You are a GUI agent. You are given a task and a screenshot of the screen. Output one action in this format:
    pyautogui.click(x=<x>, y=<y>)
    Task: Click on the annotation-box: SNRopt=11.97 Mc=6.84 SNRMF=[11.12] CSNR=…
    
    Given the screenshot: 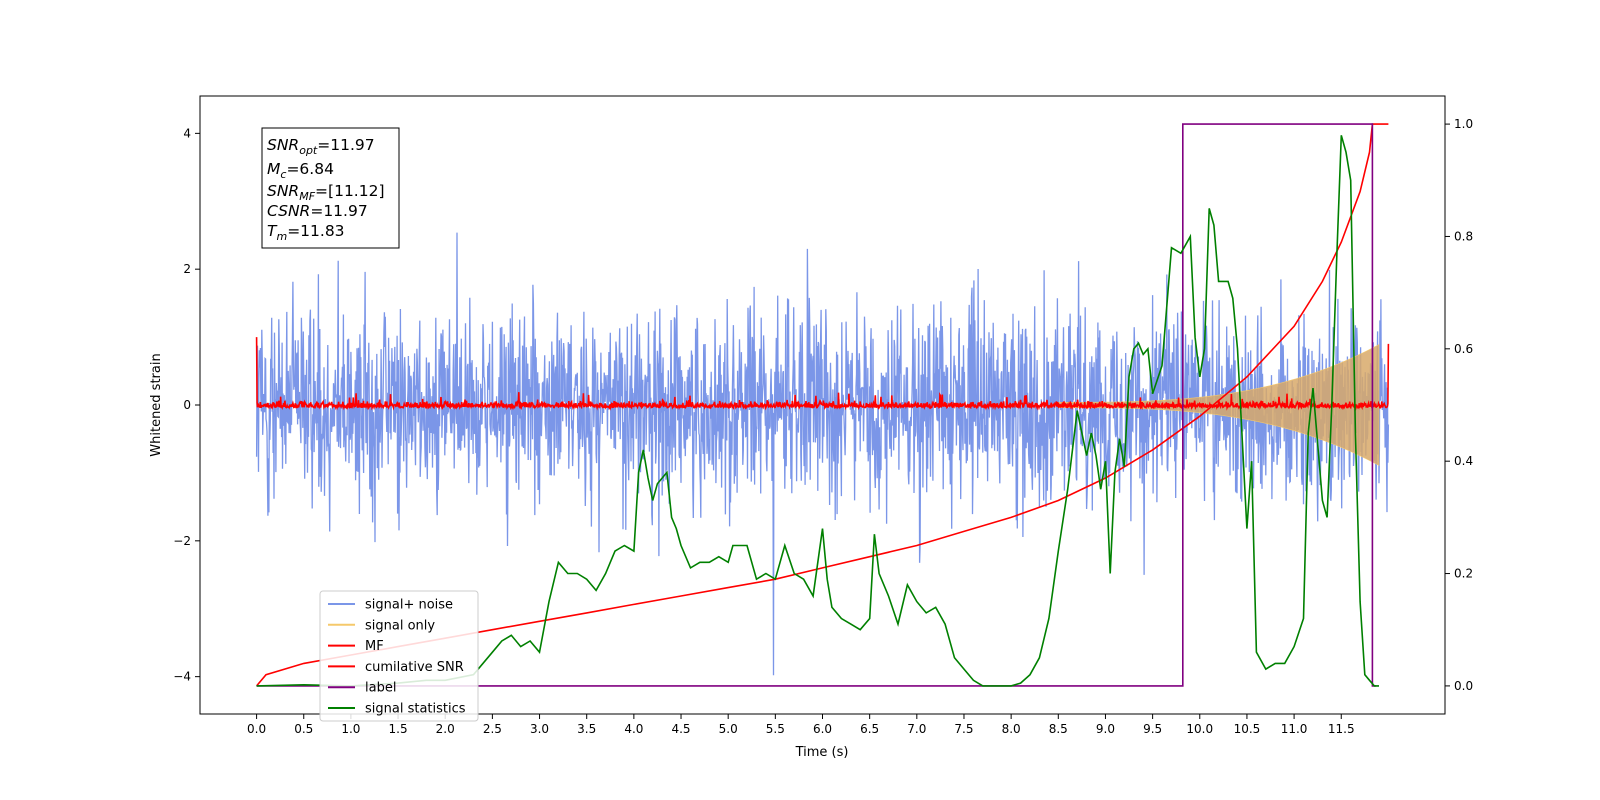 What is the action you would take?
    pyautogui.click(x=330, y=188)
    